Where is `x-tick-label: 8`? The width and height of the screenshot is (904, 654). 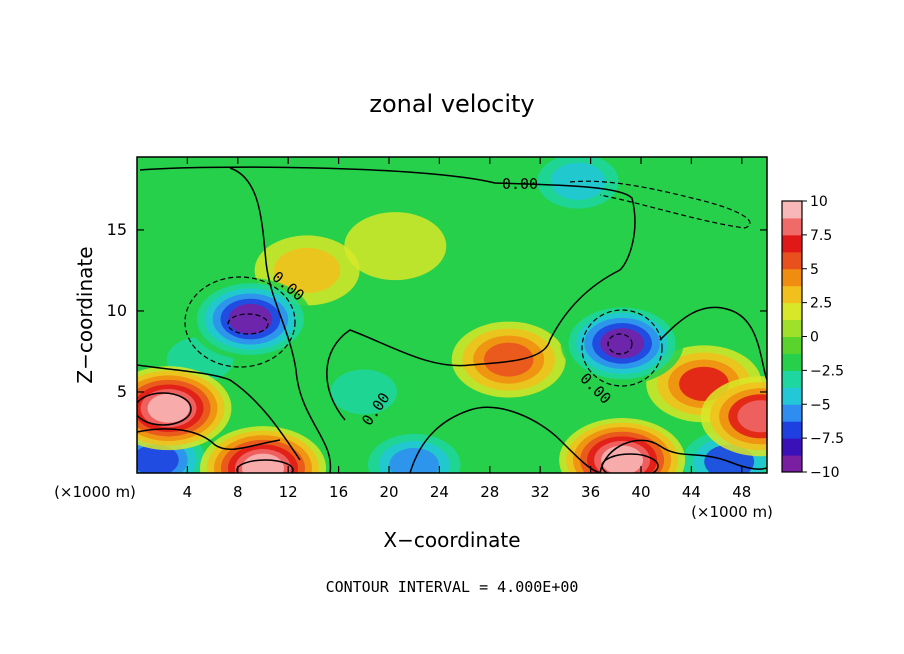
x-tick-label: 8 is located at coordinates (238, 492).